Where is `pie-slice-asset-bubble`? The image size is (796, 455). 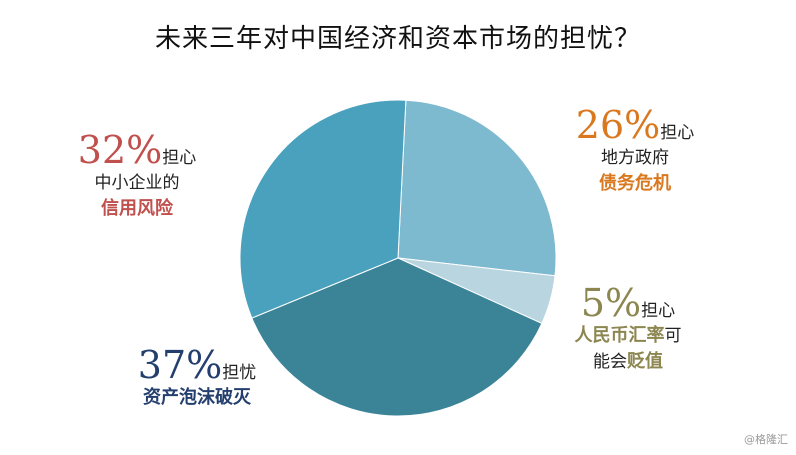 pie-slice-asset-bubble is located at coordinates (397, 337).